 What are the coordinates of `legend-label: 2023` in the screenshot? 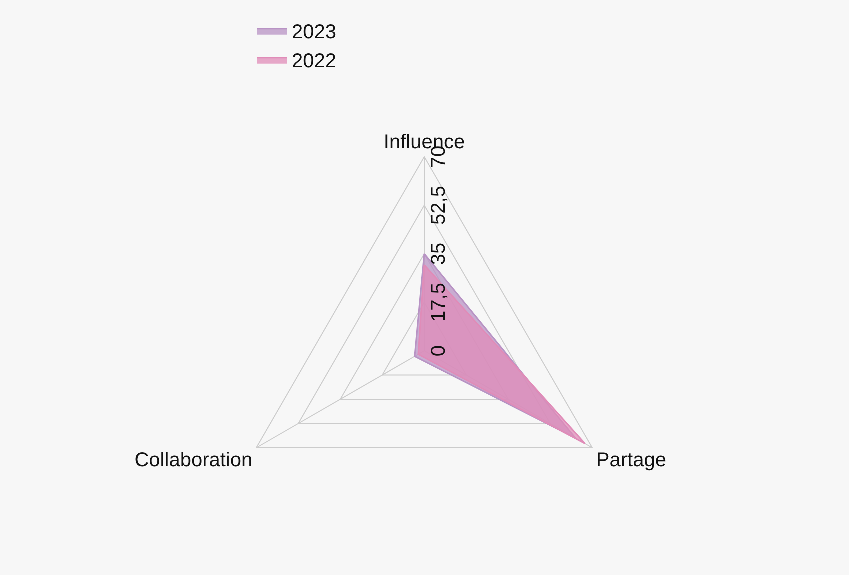 It's located at (314, 33).